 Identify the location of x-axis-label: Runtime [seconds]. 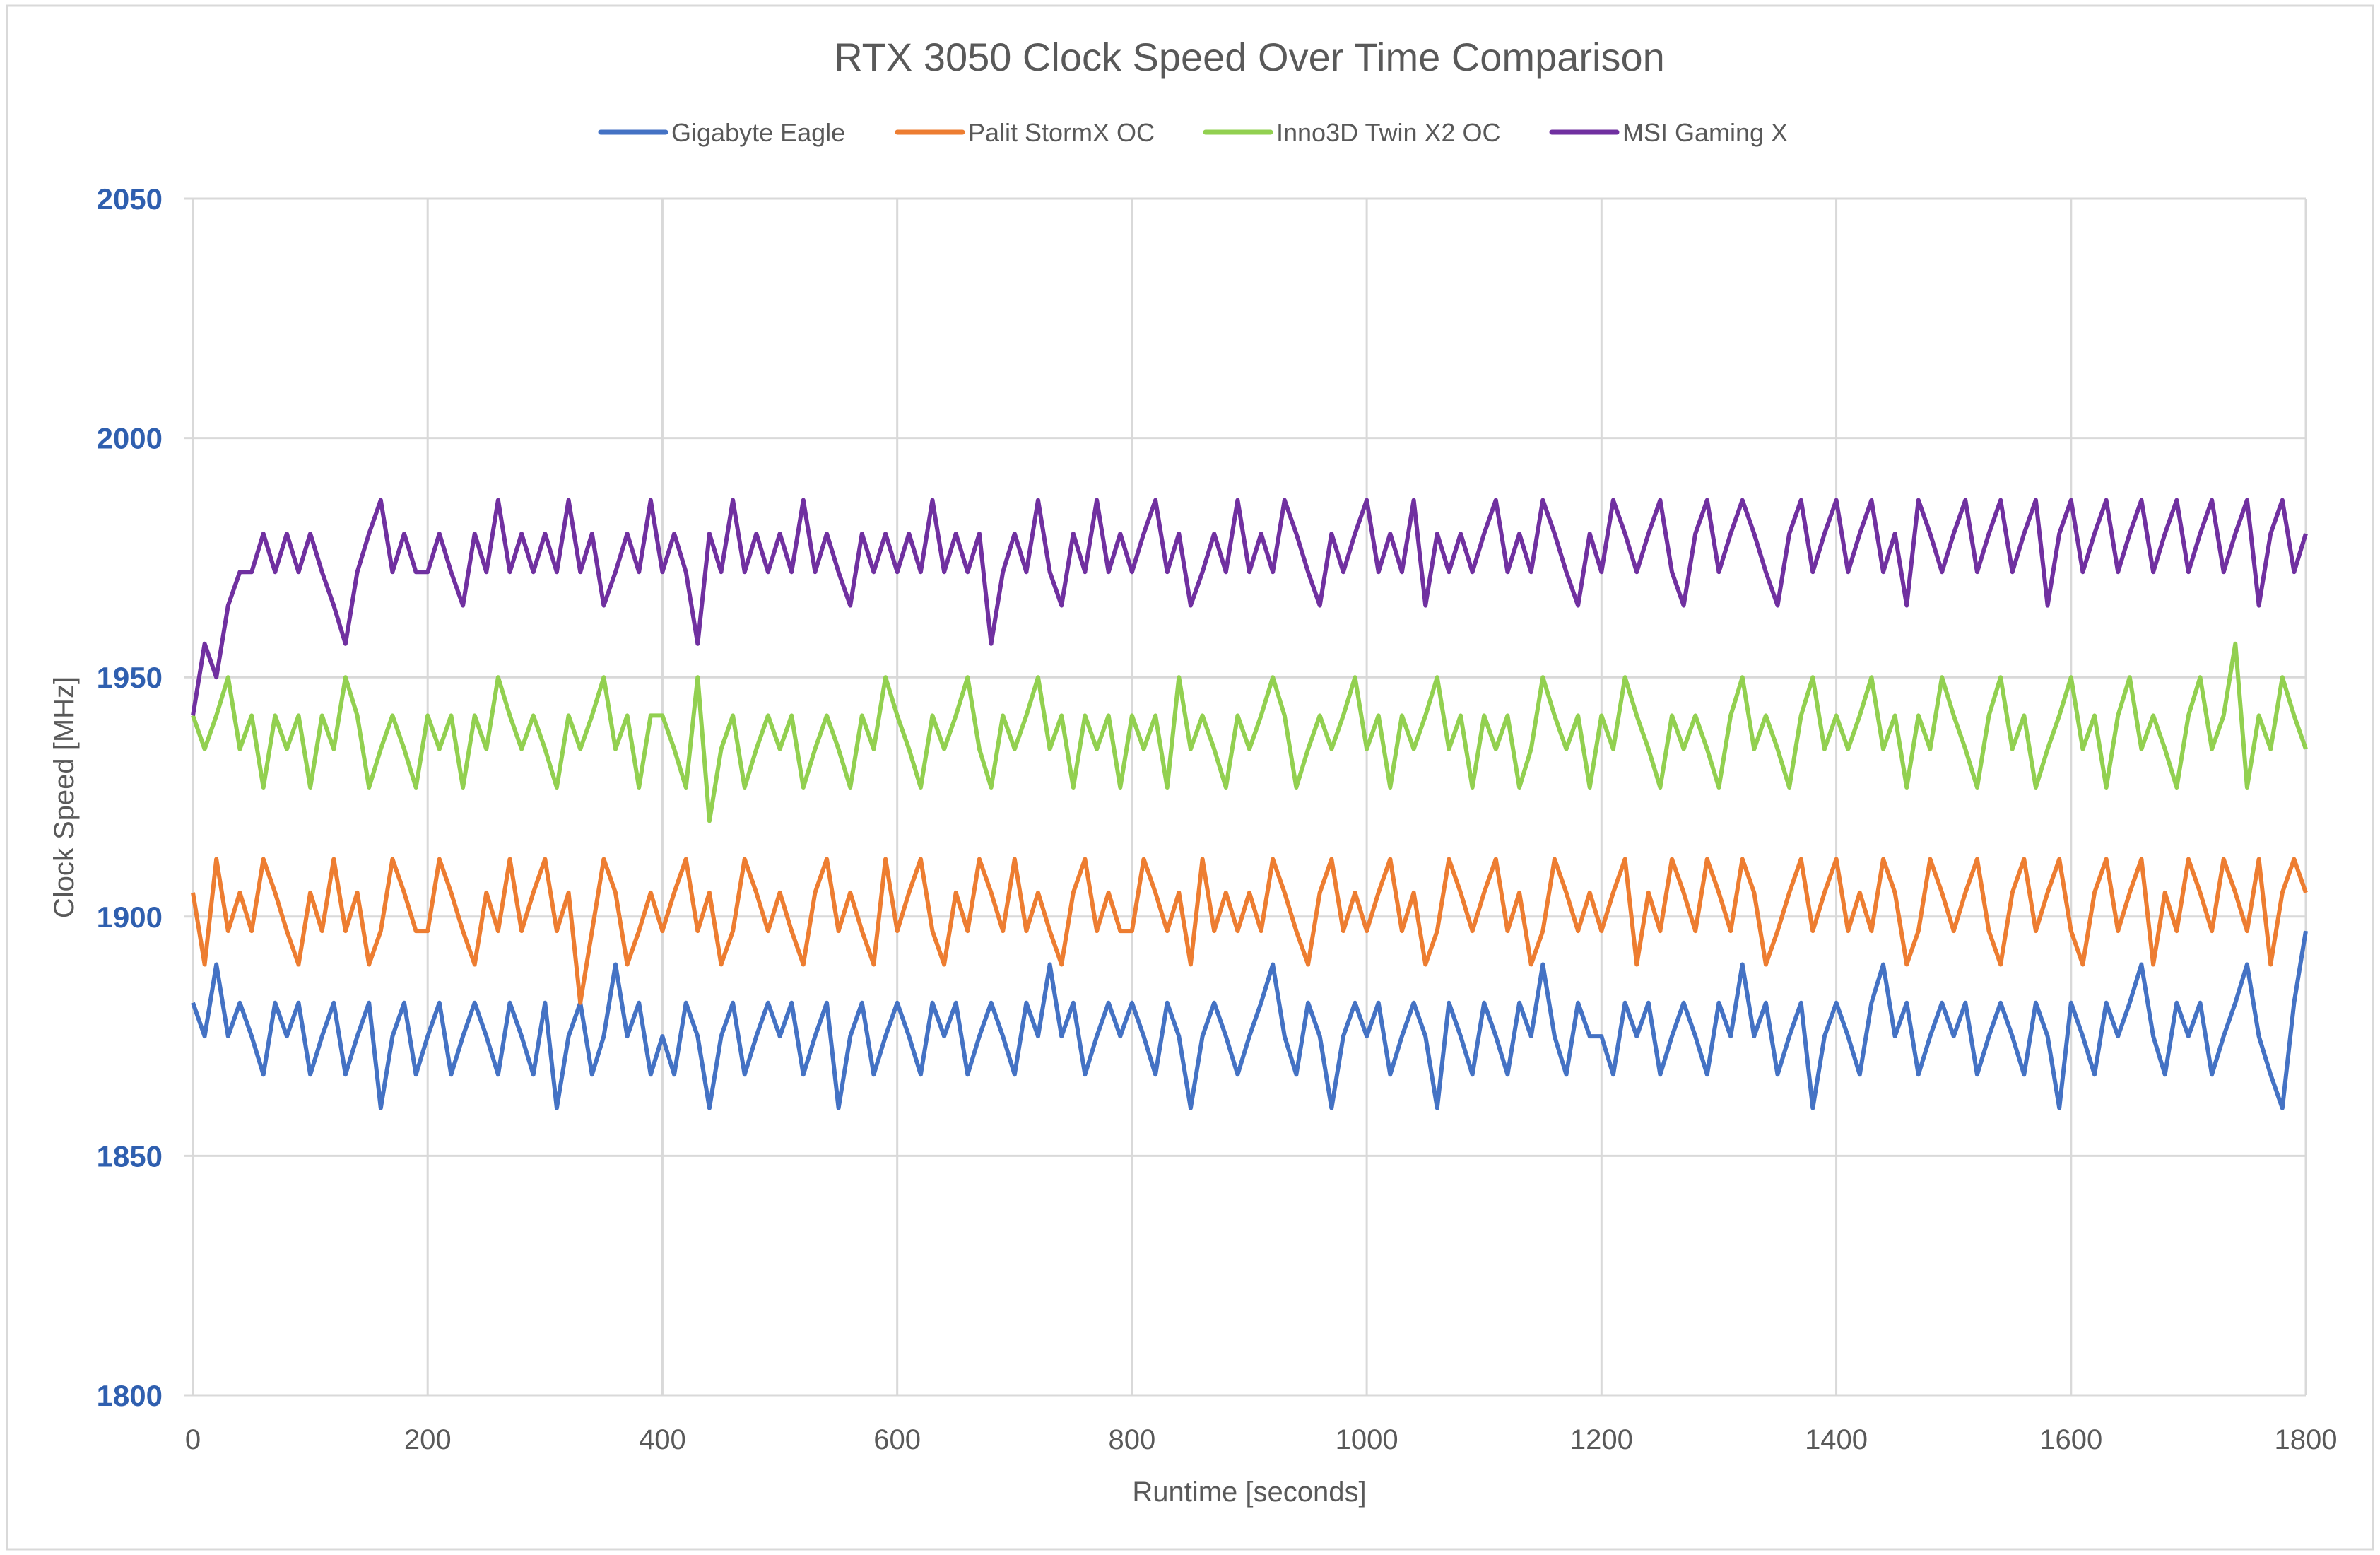
(1249, 1492).